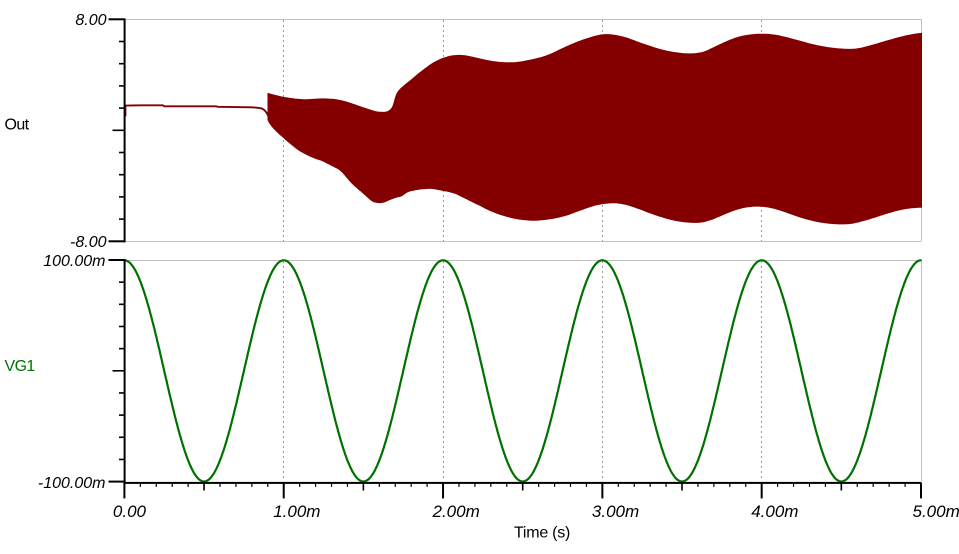 The image size is (959, 554). I want to click on svg-text: 5.00m, so click(936, 511).